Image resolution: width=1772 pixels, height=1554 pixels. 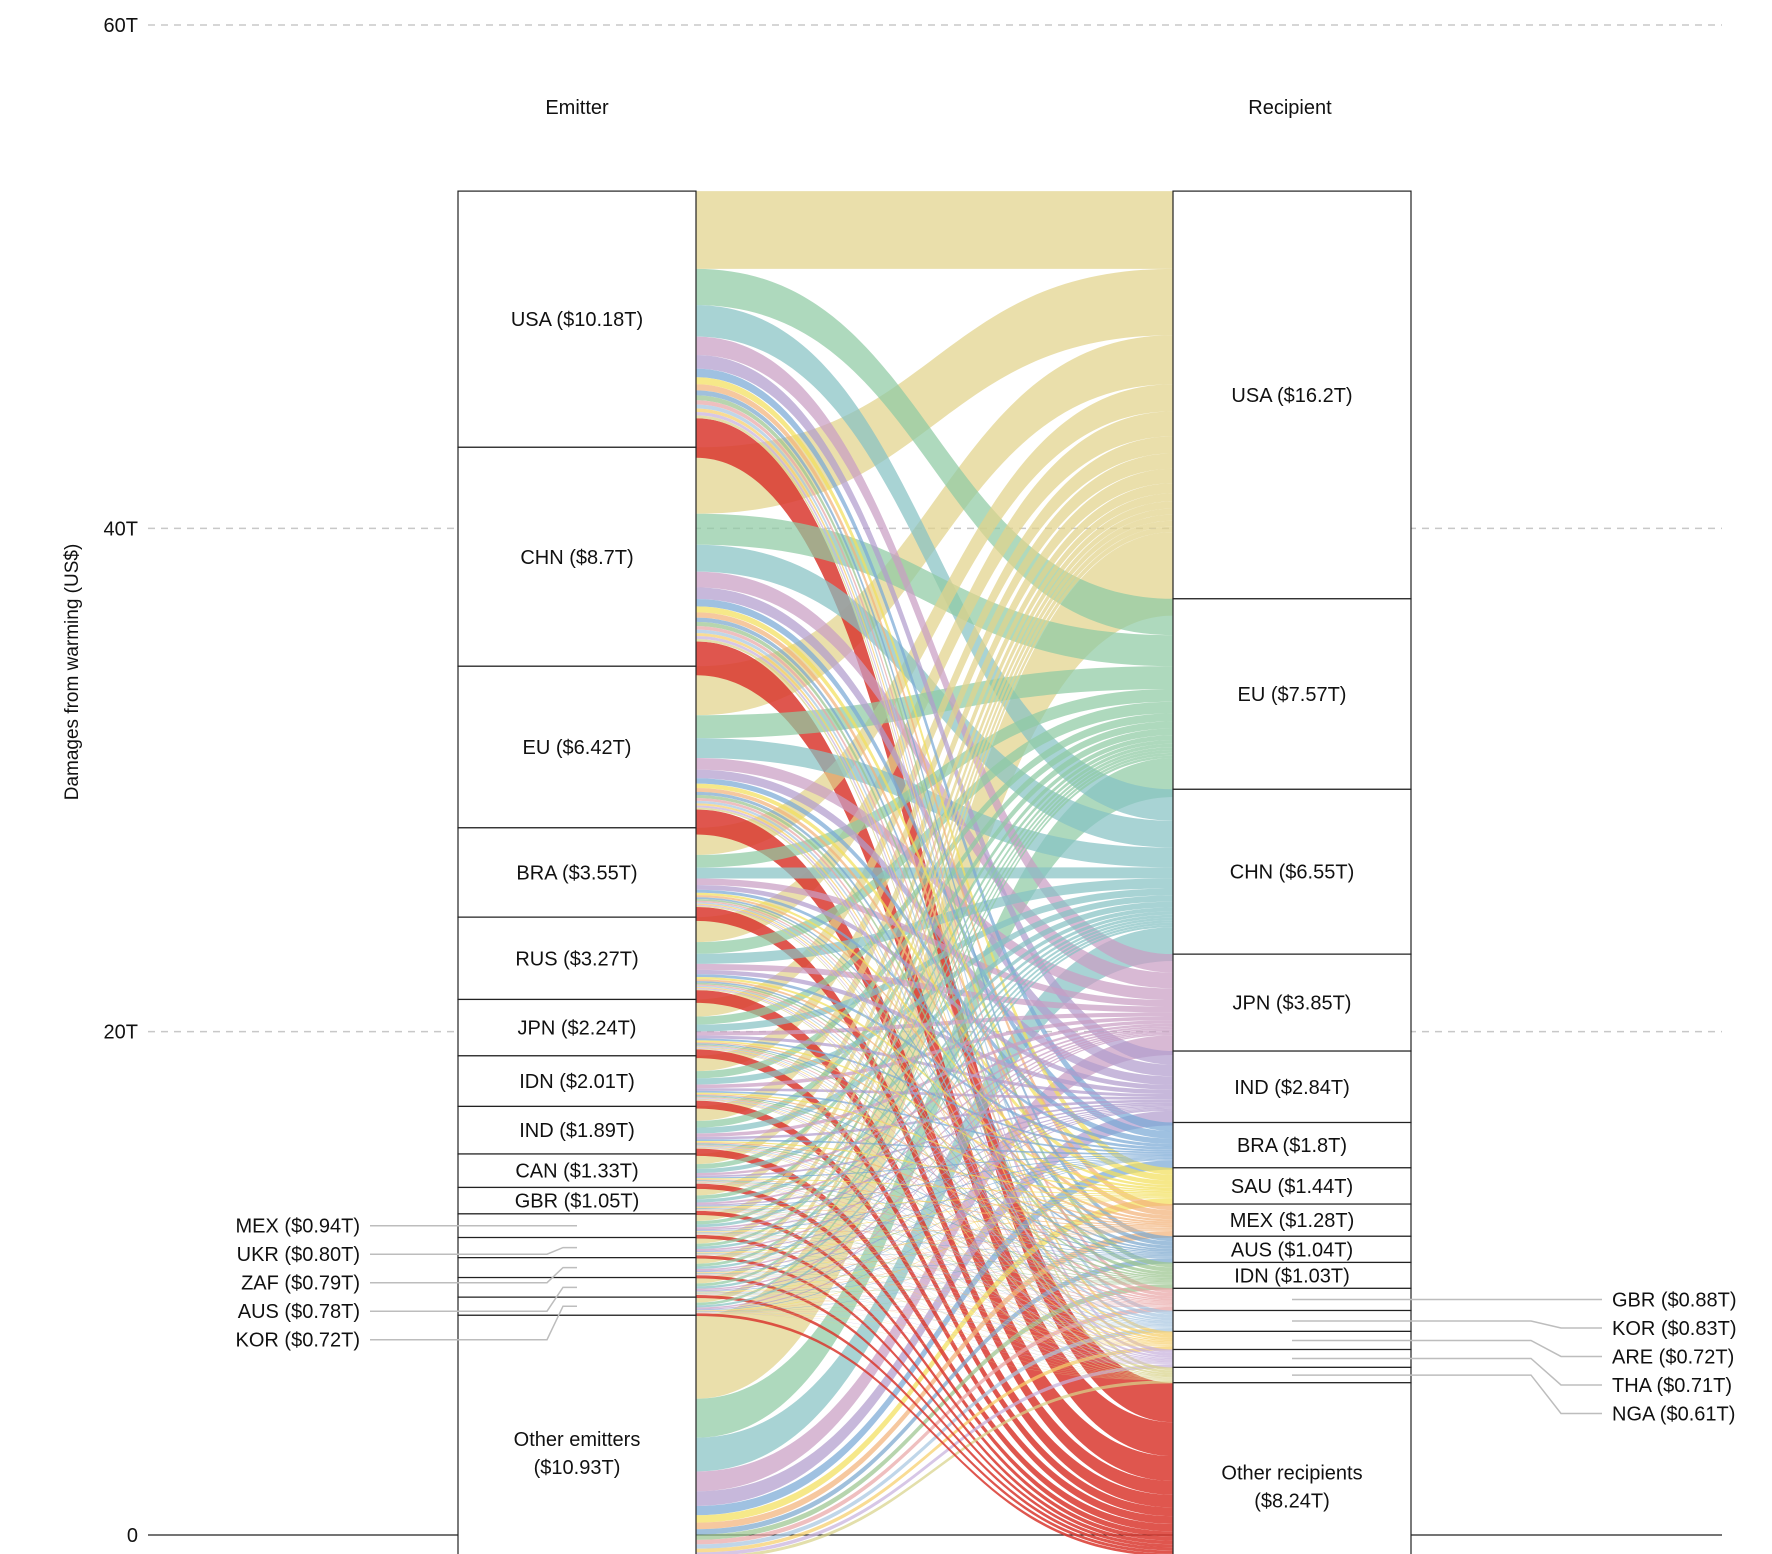 I want to click on flow-usa-to-mex, so click(x=934, y=797).